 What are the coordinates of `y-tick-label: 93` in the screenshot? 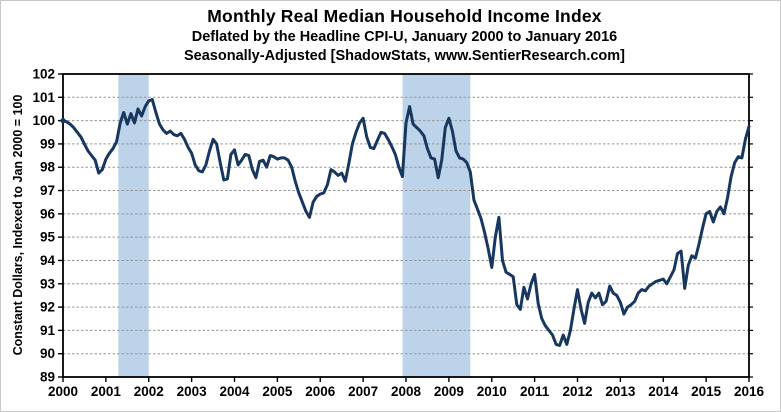 It's located at (48, 283).